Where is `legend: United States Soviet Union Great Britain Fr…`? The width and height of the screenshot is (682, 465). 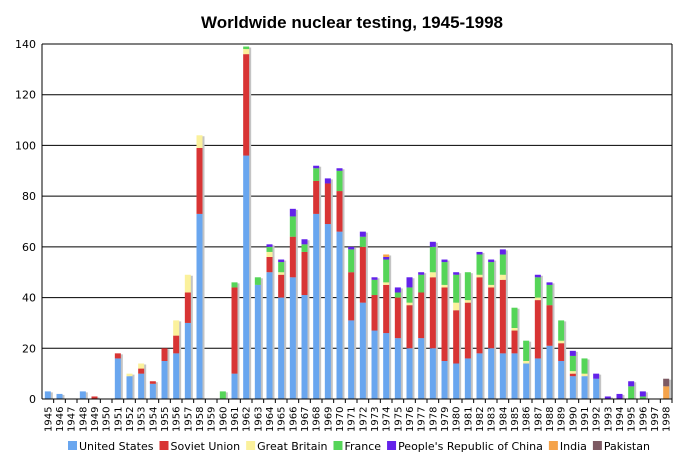 legend: United States Soviet Union Great Britain Fr… is located at coordinates (359, 446).